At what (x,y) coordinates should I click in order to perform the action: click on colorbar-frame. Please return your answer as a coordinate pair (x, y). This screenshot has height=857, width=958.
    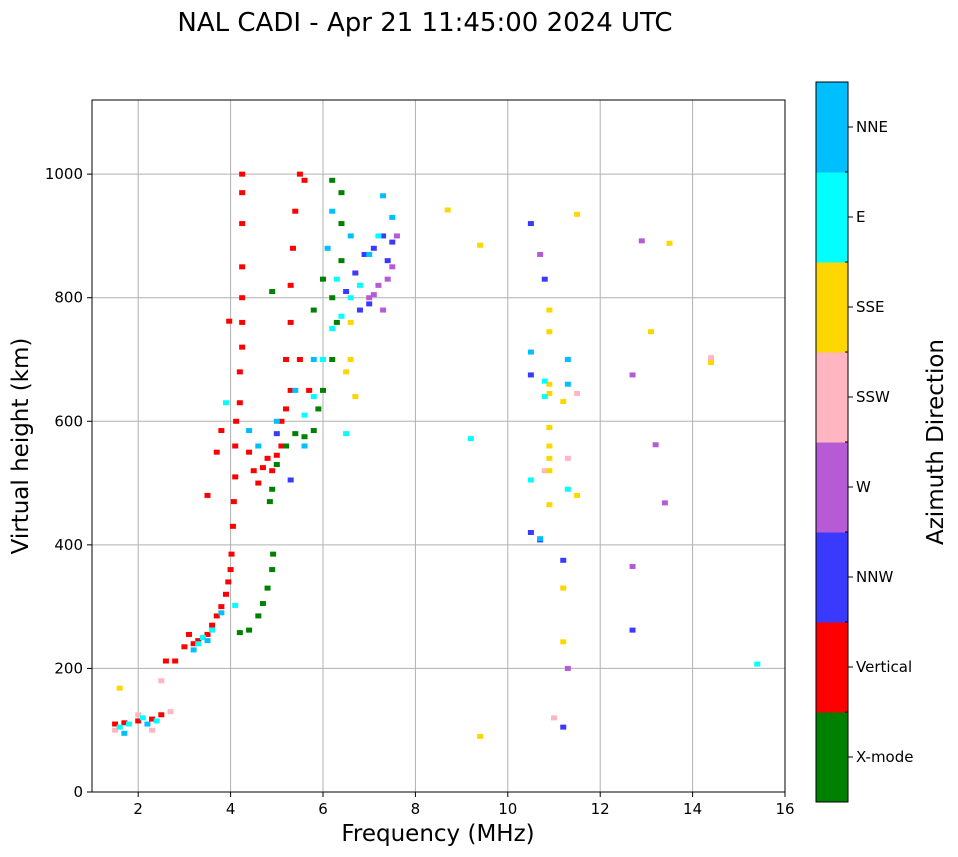
    Looking at the image, I should click on (832, 442).